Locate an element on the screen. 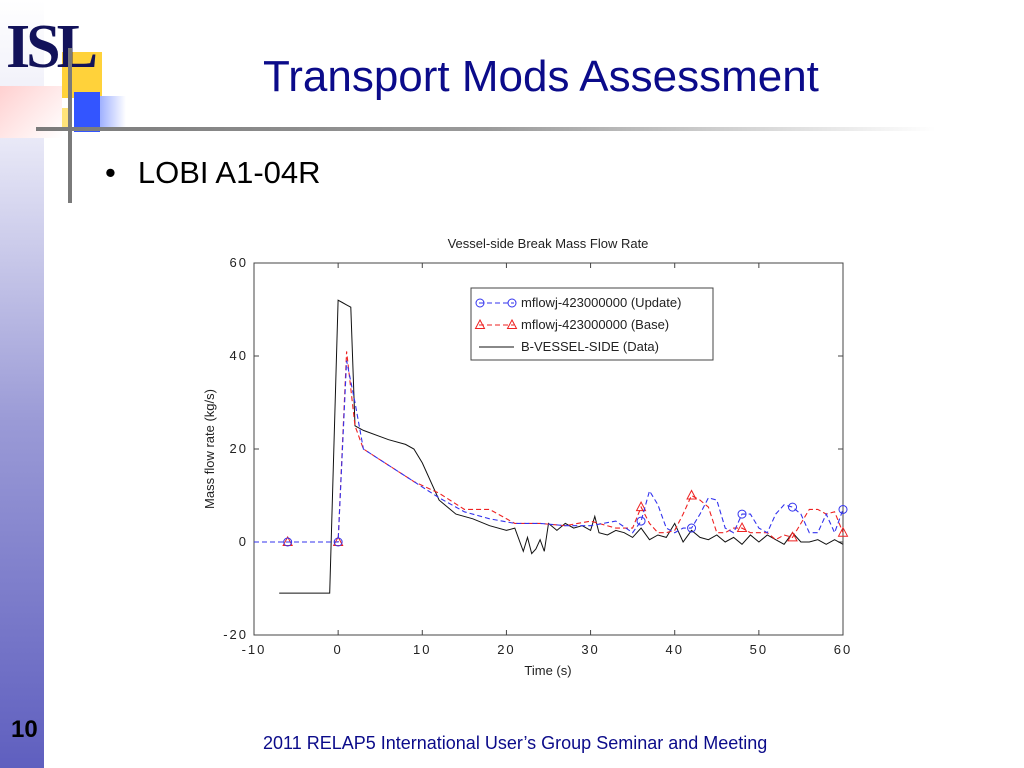 The height and width of the screenshot is (768, 1024). legend-label: B-VESSEL-SIDE (Data) is located at coordinates (590, 346).